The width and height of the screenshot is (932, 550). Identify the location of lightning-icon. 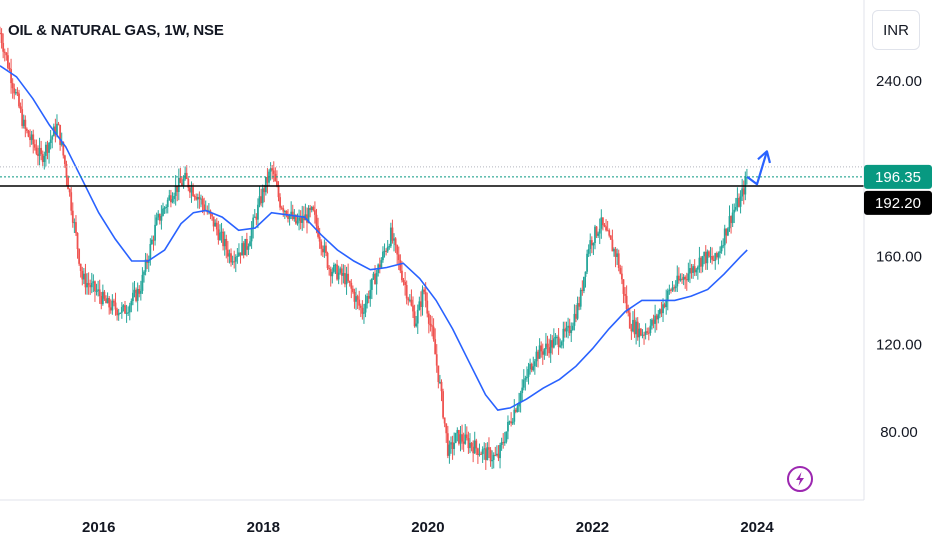
(800, 479).